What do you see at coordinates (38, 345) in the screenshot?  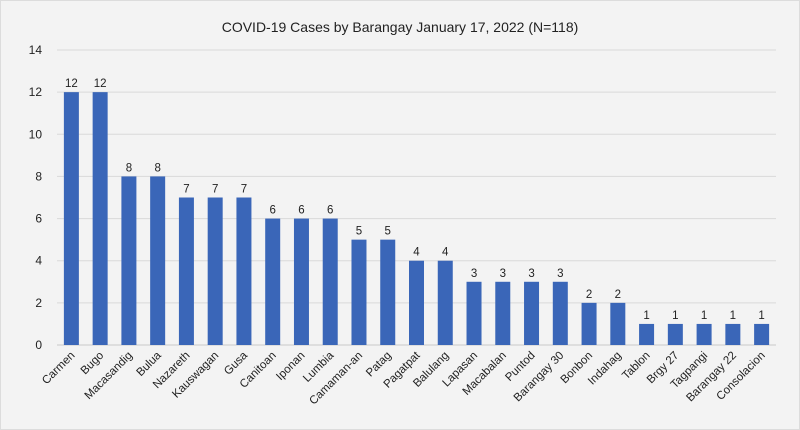 I see `y-tick-label: 0` at bounding box center [38, 345].